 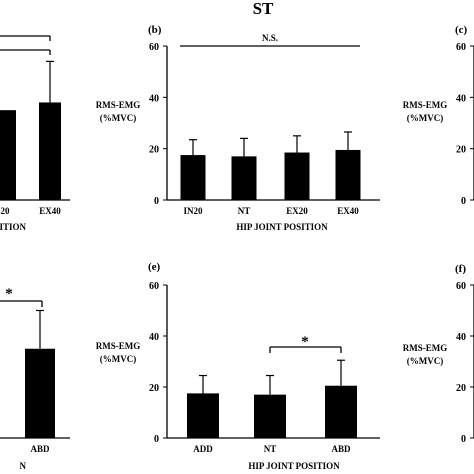 What do you see at coordinates (461, 286) in the screenshot?
I see `y-tick-label-5-60: 60` at bounding box center [461, 286].